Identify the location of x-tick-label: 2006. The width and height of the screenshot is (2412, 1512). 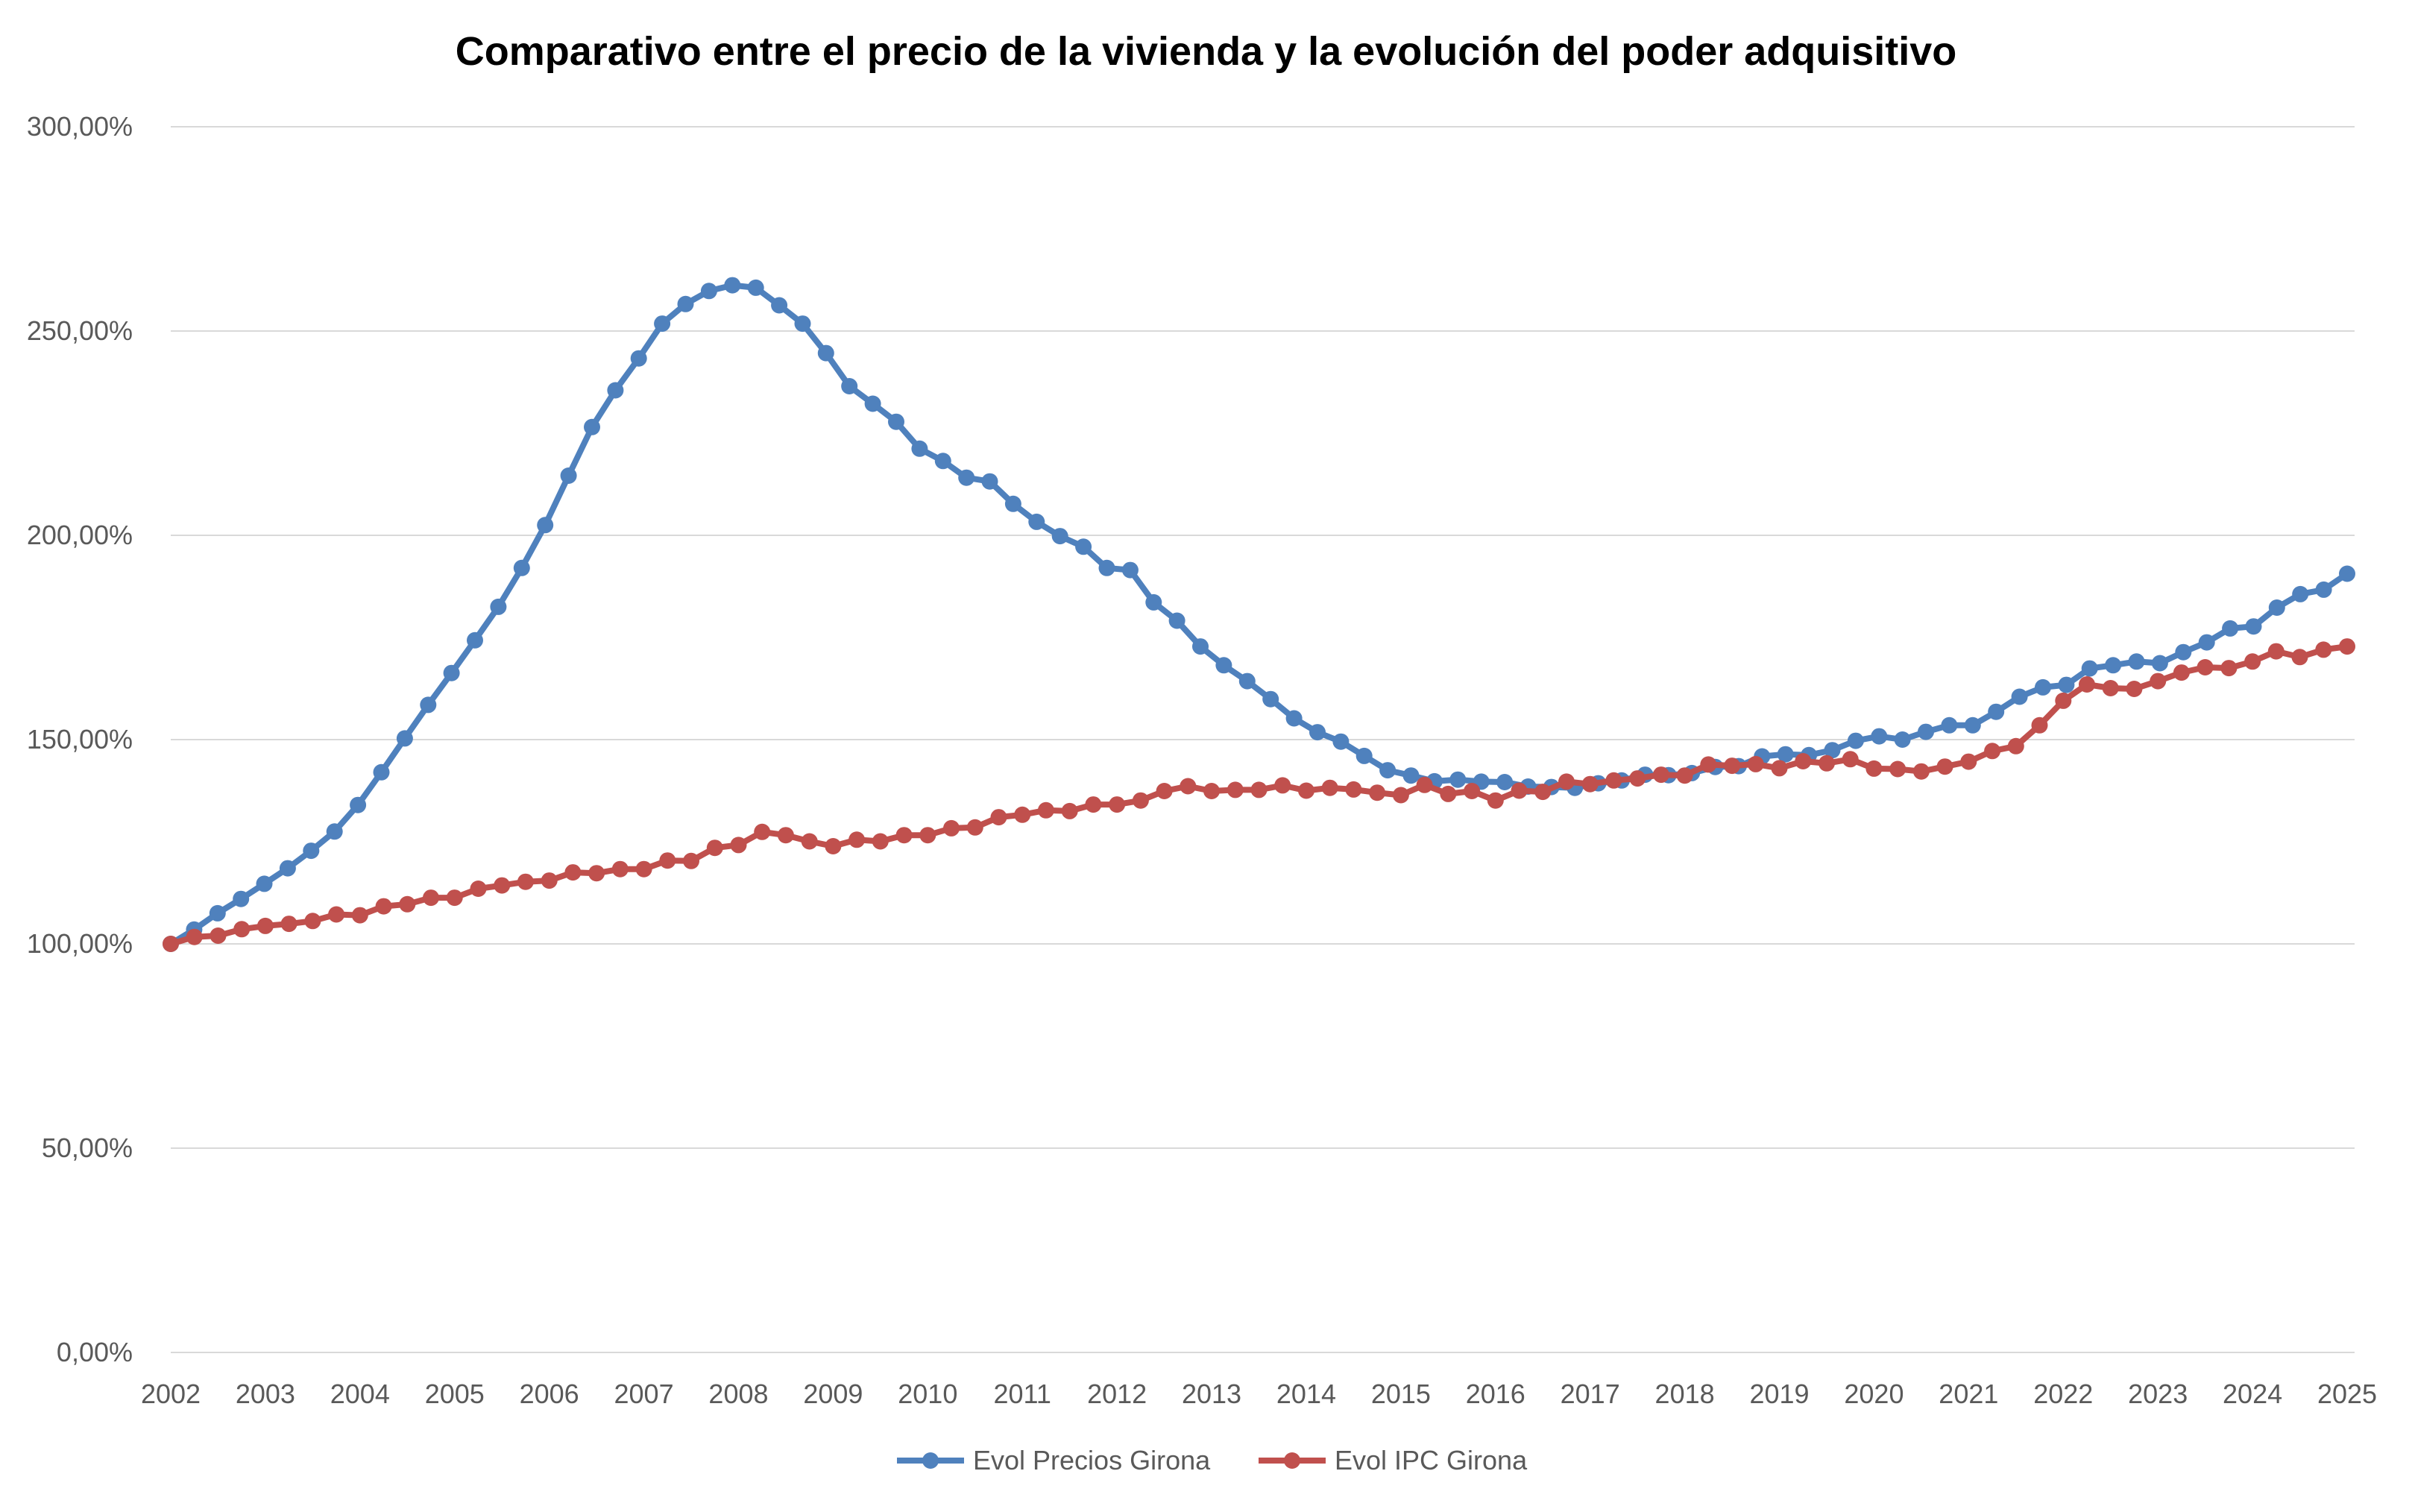
(549, 1394).